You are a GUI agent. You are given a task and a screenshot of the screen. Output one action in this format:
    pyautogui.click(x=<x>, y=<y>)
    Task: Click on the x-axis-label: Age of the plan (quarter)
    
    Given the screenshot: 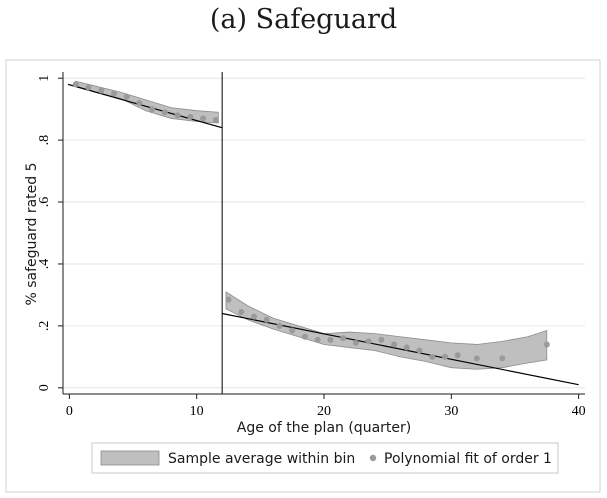 What is the action you would take?
    pyautogui.click(x=324, y=428)
    